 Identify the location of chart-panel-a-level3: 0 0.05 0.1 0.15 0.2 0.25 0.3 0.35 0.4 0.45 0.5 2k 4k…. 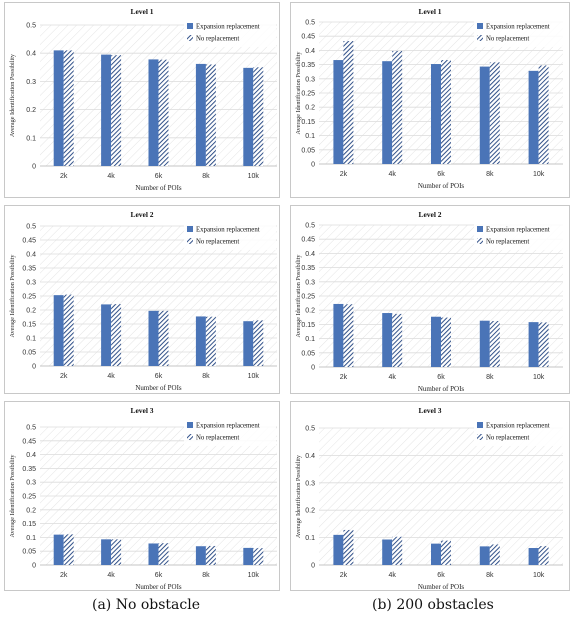
(142, 496).